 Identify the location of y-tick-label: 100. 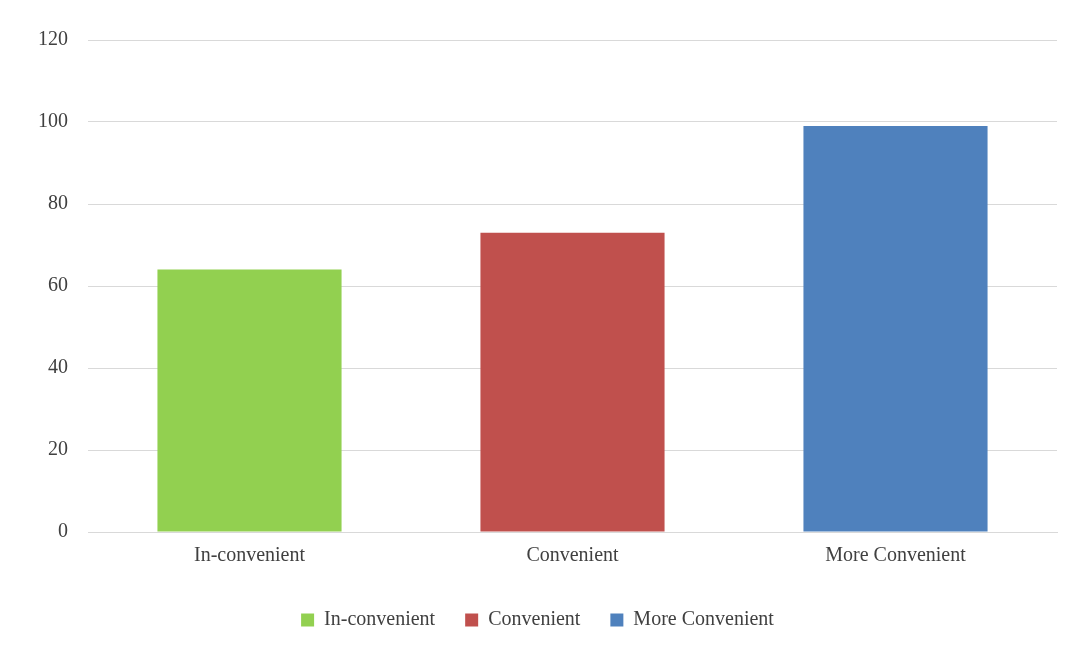
(53, 120).